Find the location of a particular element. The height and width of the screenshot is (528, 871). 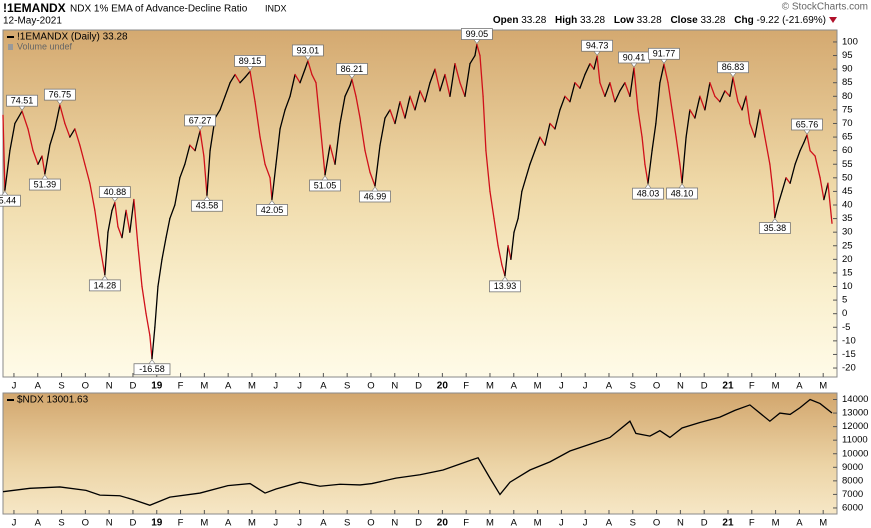

x-tick-label: 19 is located at coordinates (157, 386).